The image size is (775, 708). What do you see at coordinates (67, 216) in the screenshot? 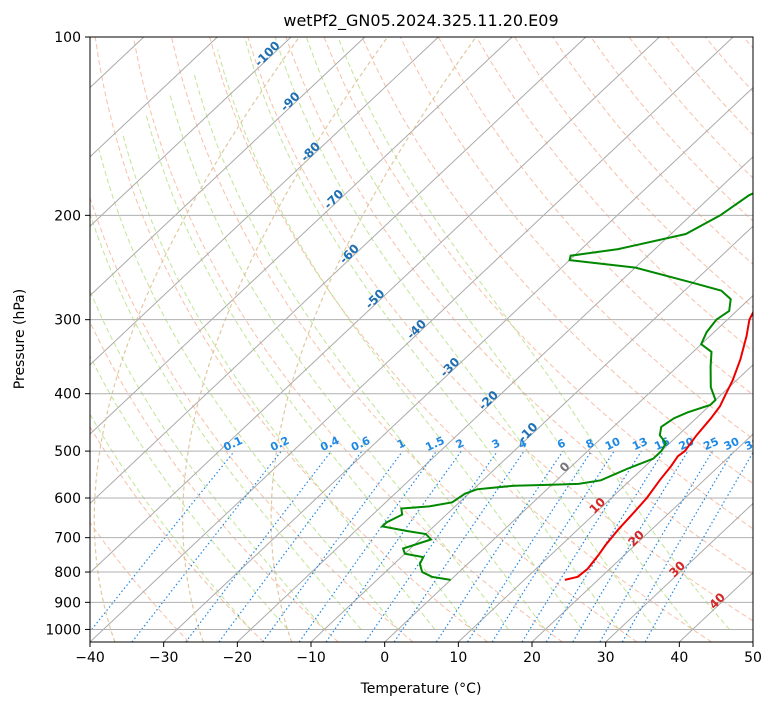
I see `y-tick-label: 200` at bounding box center [67, 216].